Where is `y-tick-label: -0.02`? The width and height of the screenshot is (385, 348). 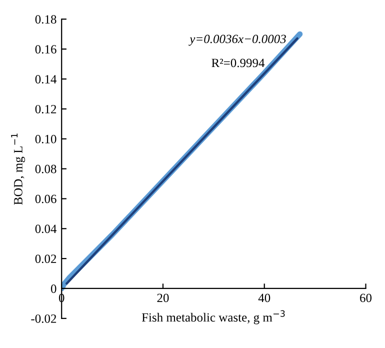 y-tick-label: -0.02 is located at coordinates (43, 318).